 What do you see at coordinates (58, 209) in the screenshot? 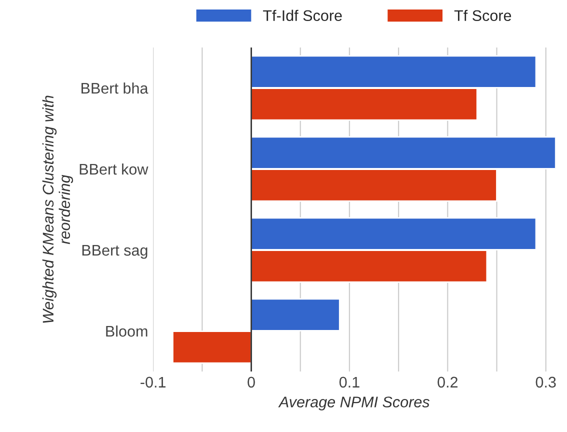
I see `y-axis-title: Weighted KMeans Clustering with reordering` at bounding box center [58, 209].